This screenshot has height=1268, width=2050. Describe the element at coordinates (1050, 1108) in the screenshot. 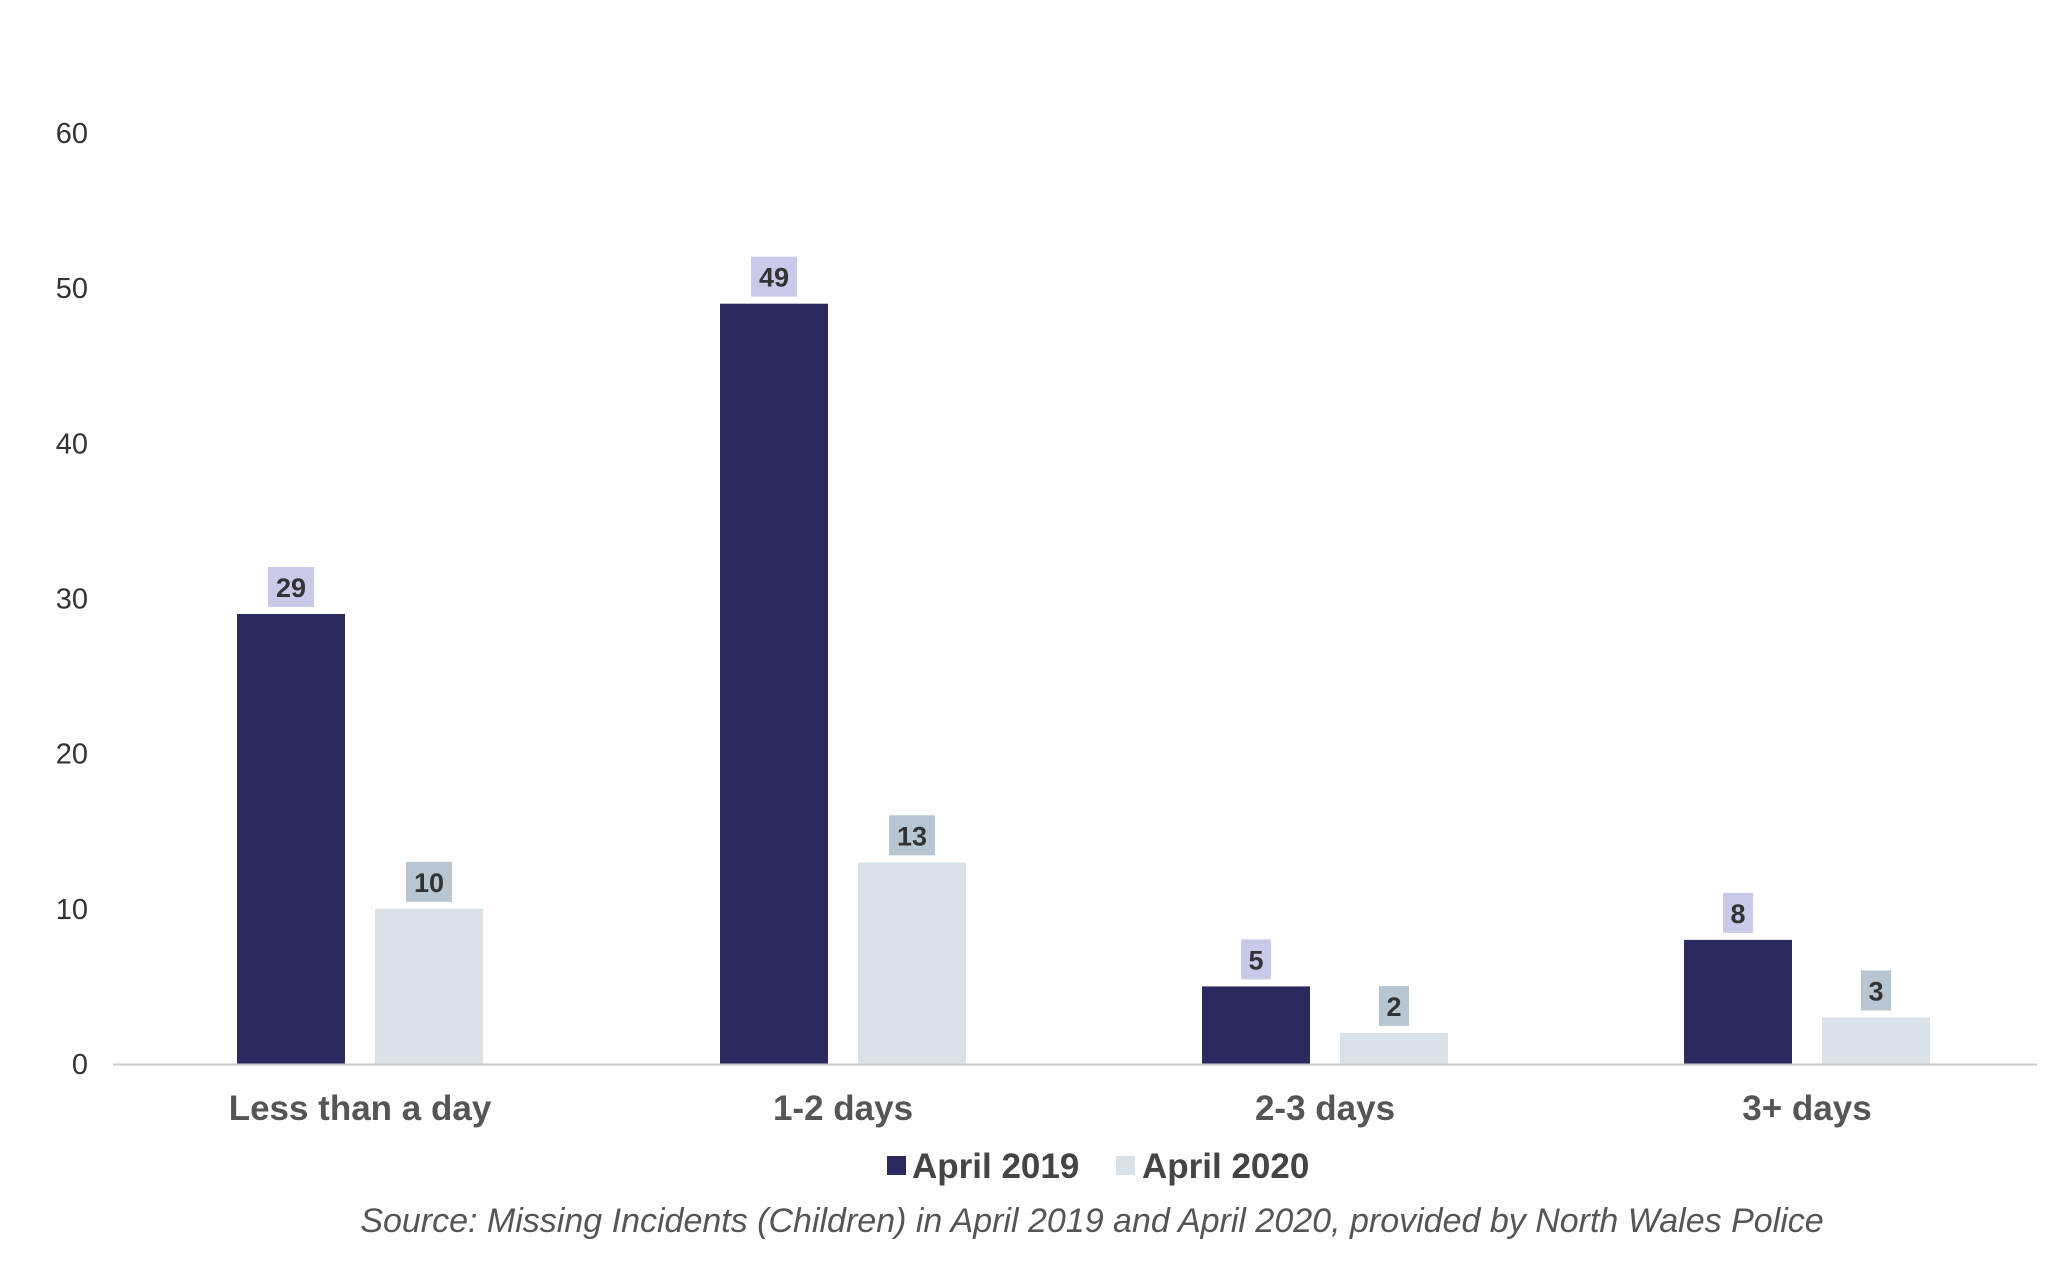

I see `x-axis: Less than a day 1-2 days 2-3 days 3+ days` at that location.